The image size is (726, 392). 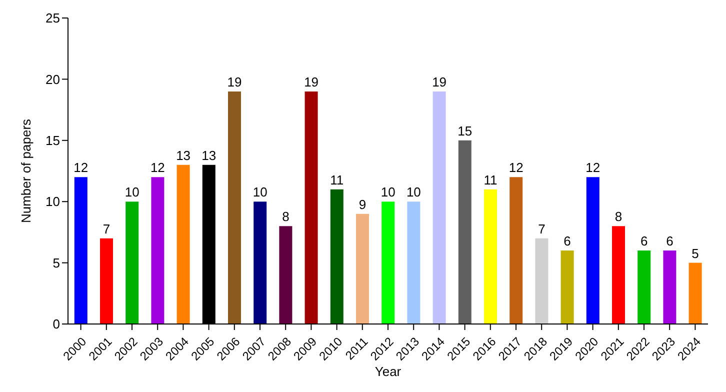 What do you see at coordinates (53, 140) in the screenshot?
I see `y-tick-label: 15` at bounding box center [53, 140].